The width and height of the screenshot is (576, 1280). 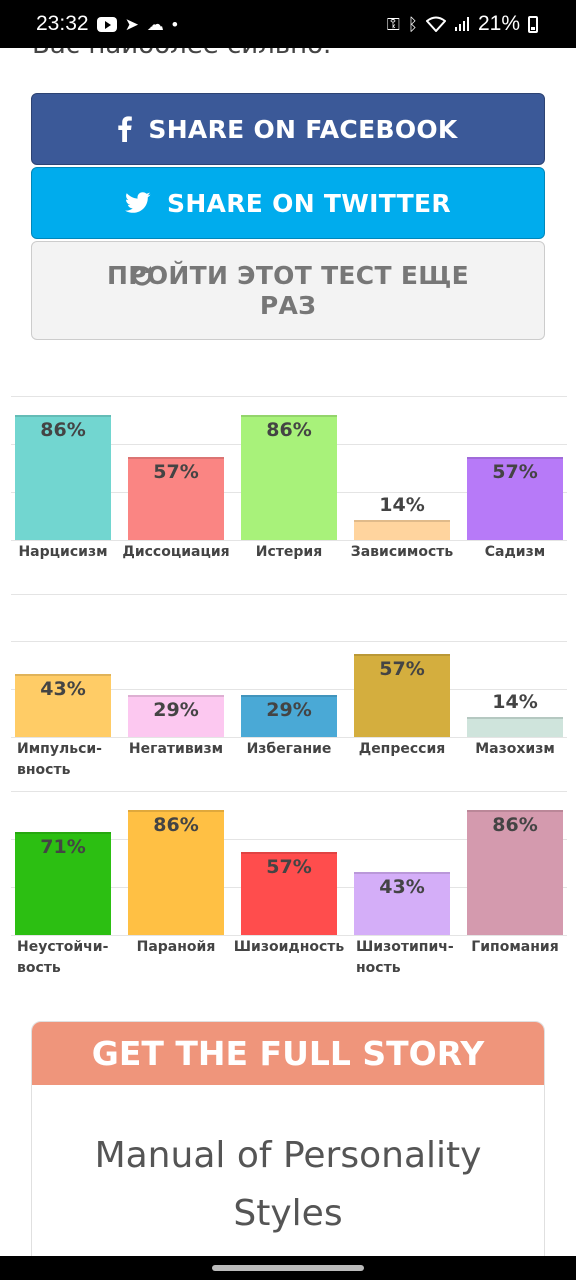 What do you see at coordinates (131, 24) in the screenshot?
I see `telegram-icon: ➤` at bounding box center [131, 24].